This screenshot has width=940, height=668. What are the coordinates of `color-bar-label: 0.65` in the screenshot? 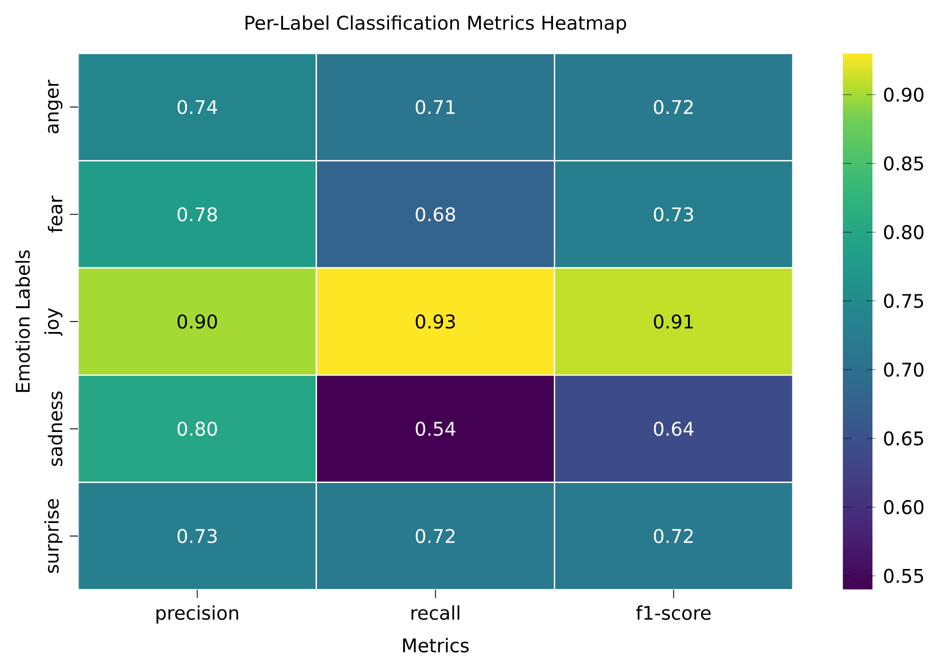 It's located at (904, 438).